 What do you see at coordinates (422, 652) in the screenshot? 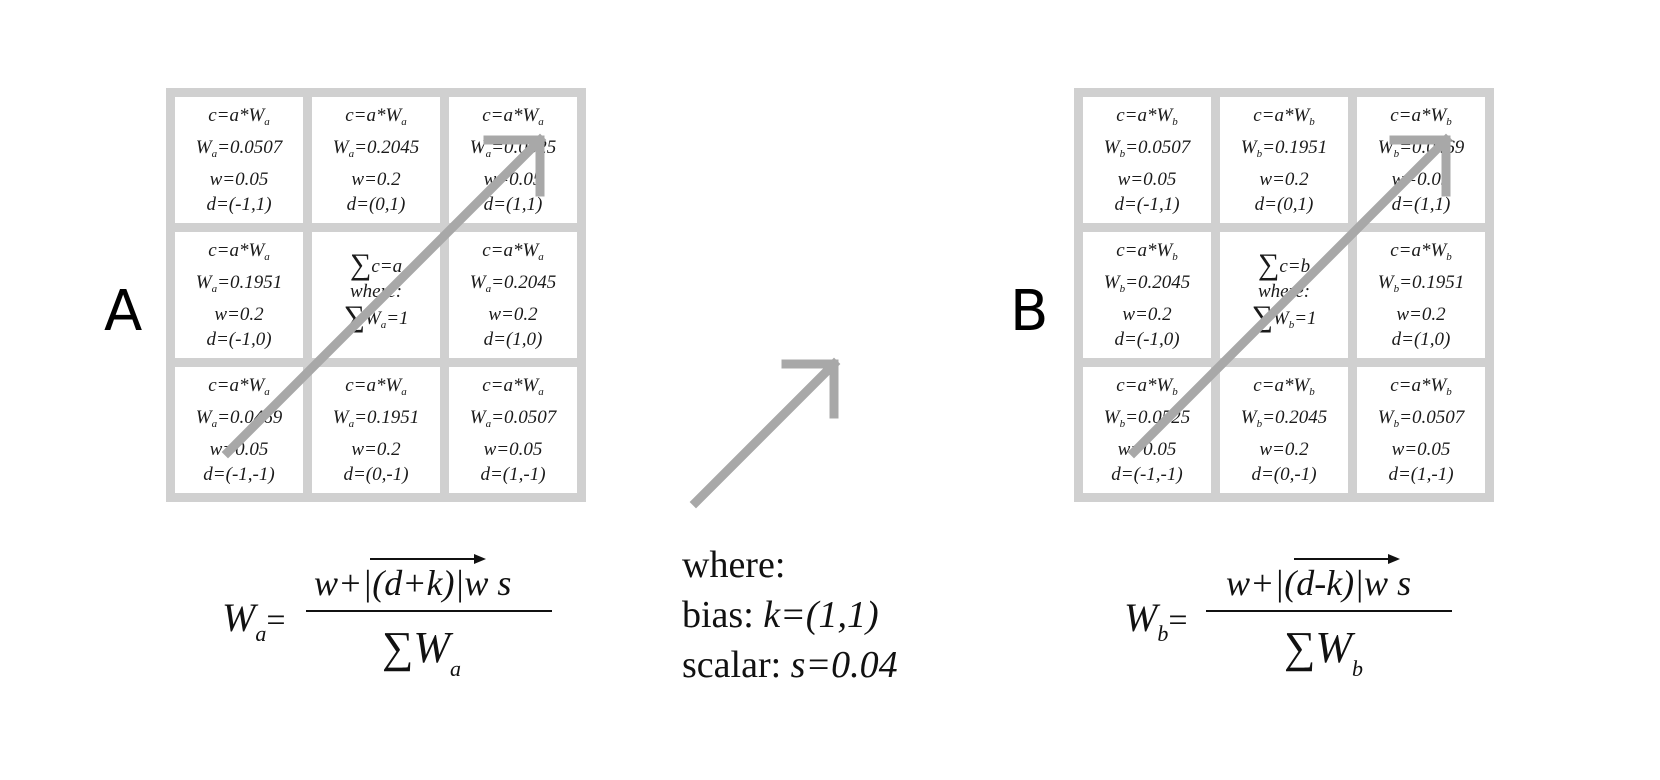
I see `formula-a-denominator: ∑Wa` at bounding box center [422, 652].